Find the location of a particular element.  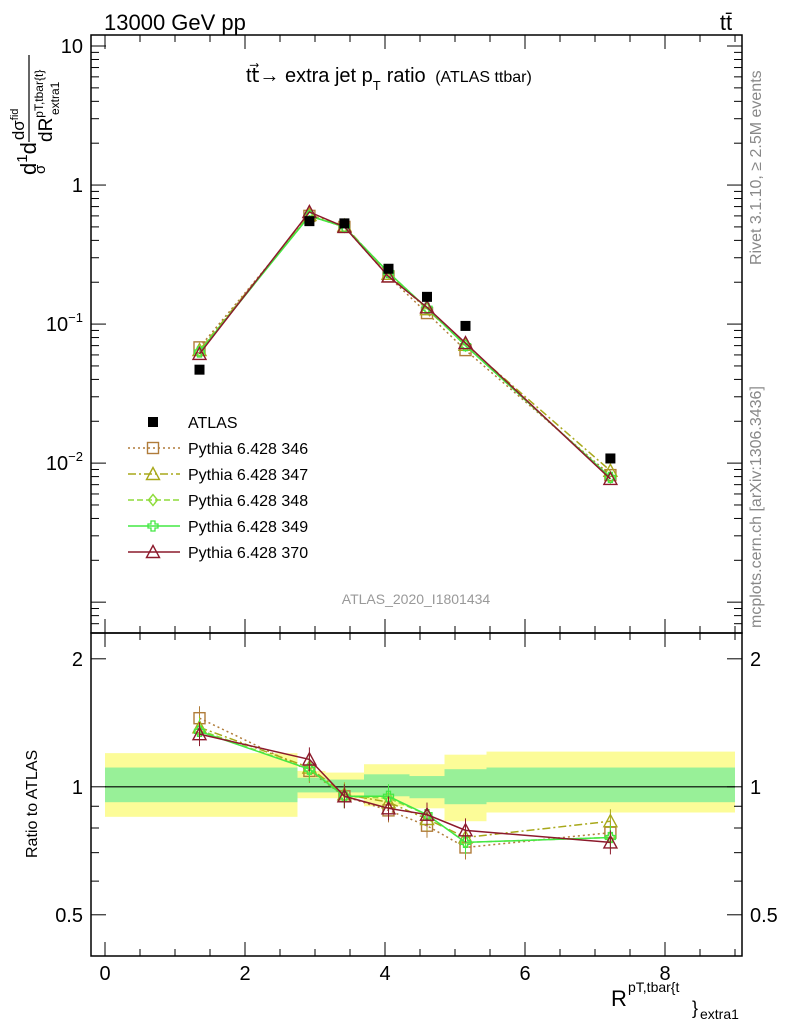

svg-text: R is located at coordinates (619, 998).